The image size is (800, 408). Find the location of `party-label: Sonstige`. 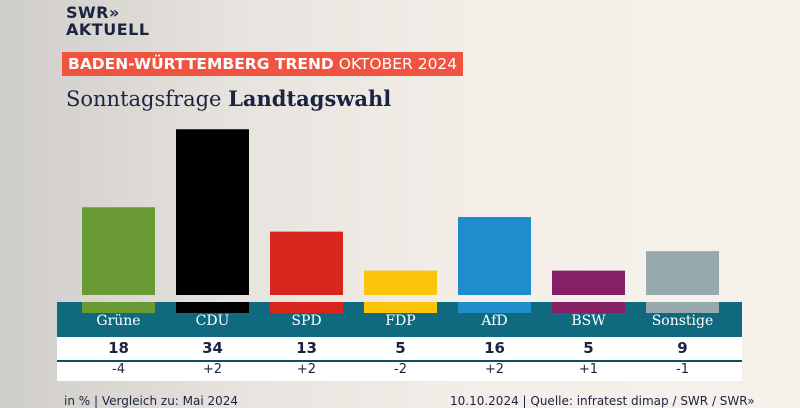

party-label: Sonstige is located at coordinates (682, 321).